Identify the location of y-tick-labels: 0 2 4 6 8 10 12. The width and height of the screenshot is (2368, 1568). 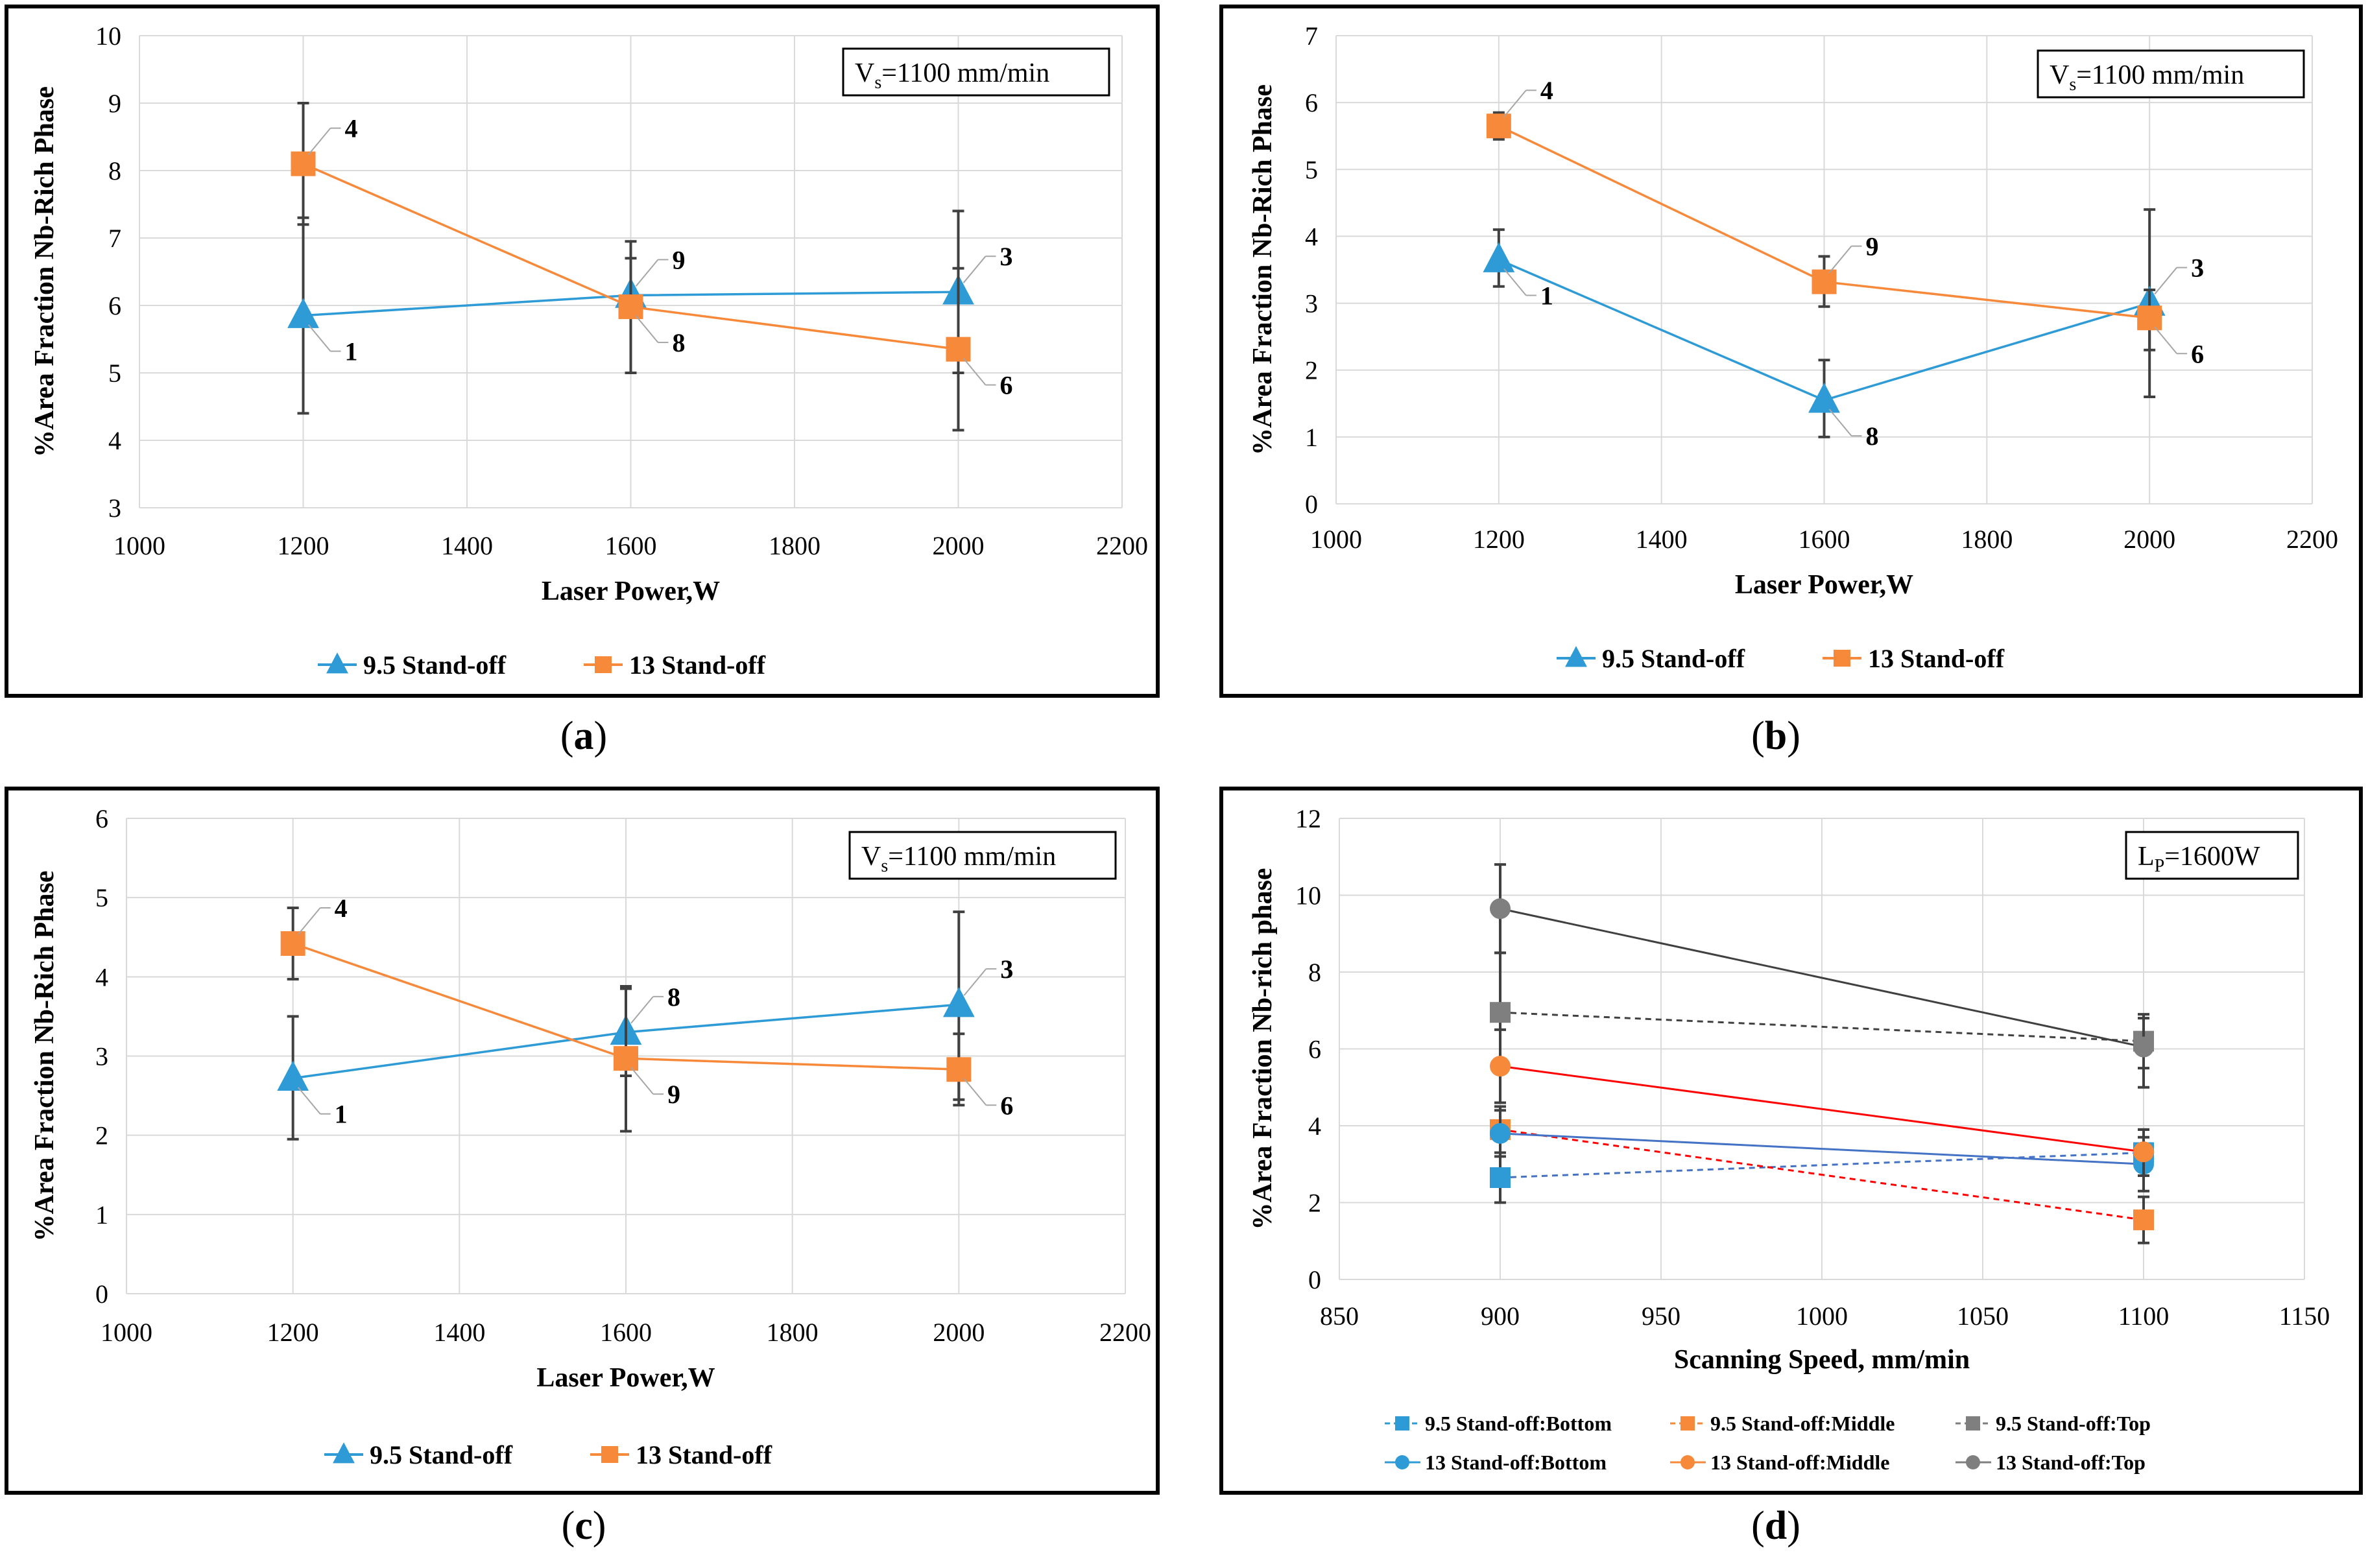
(1308, 1049).